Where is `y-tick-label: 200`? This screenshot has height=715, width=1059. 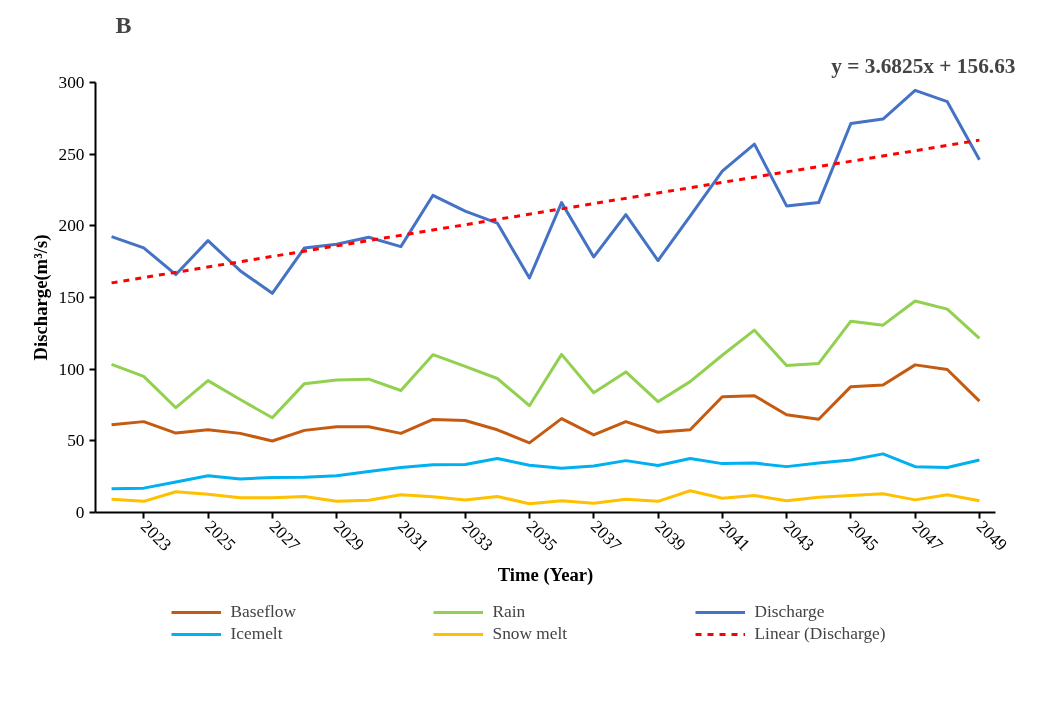
y-tick-label: 200 is located at coordinates (71, 226).